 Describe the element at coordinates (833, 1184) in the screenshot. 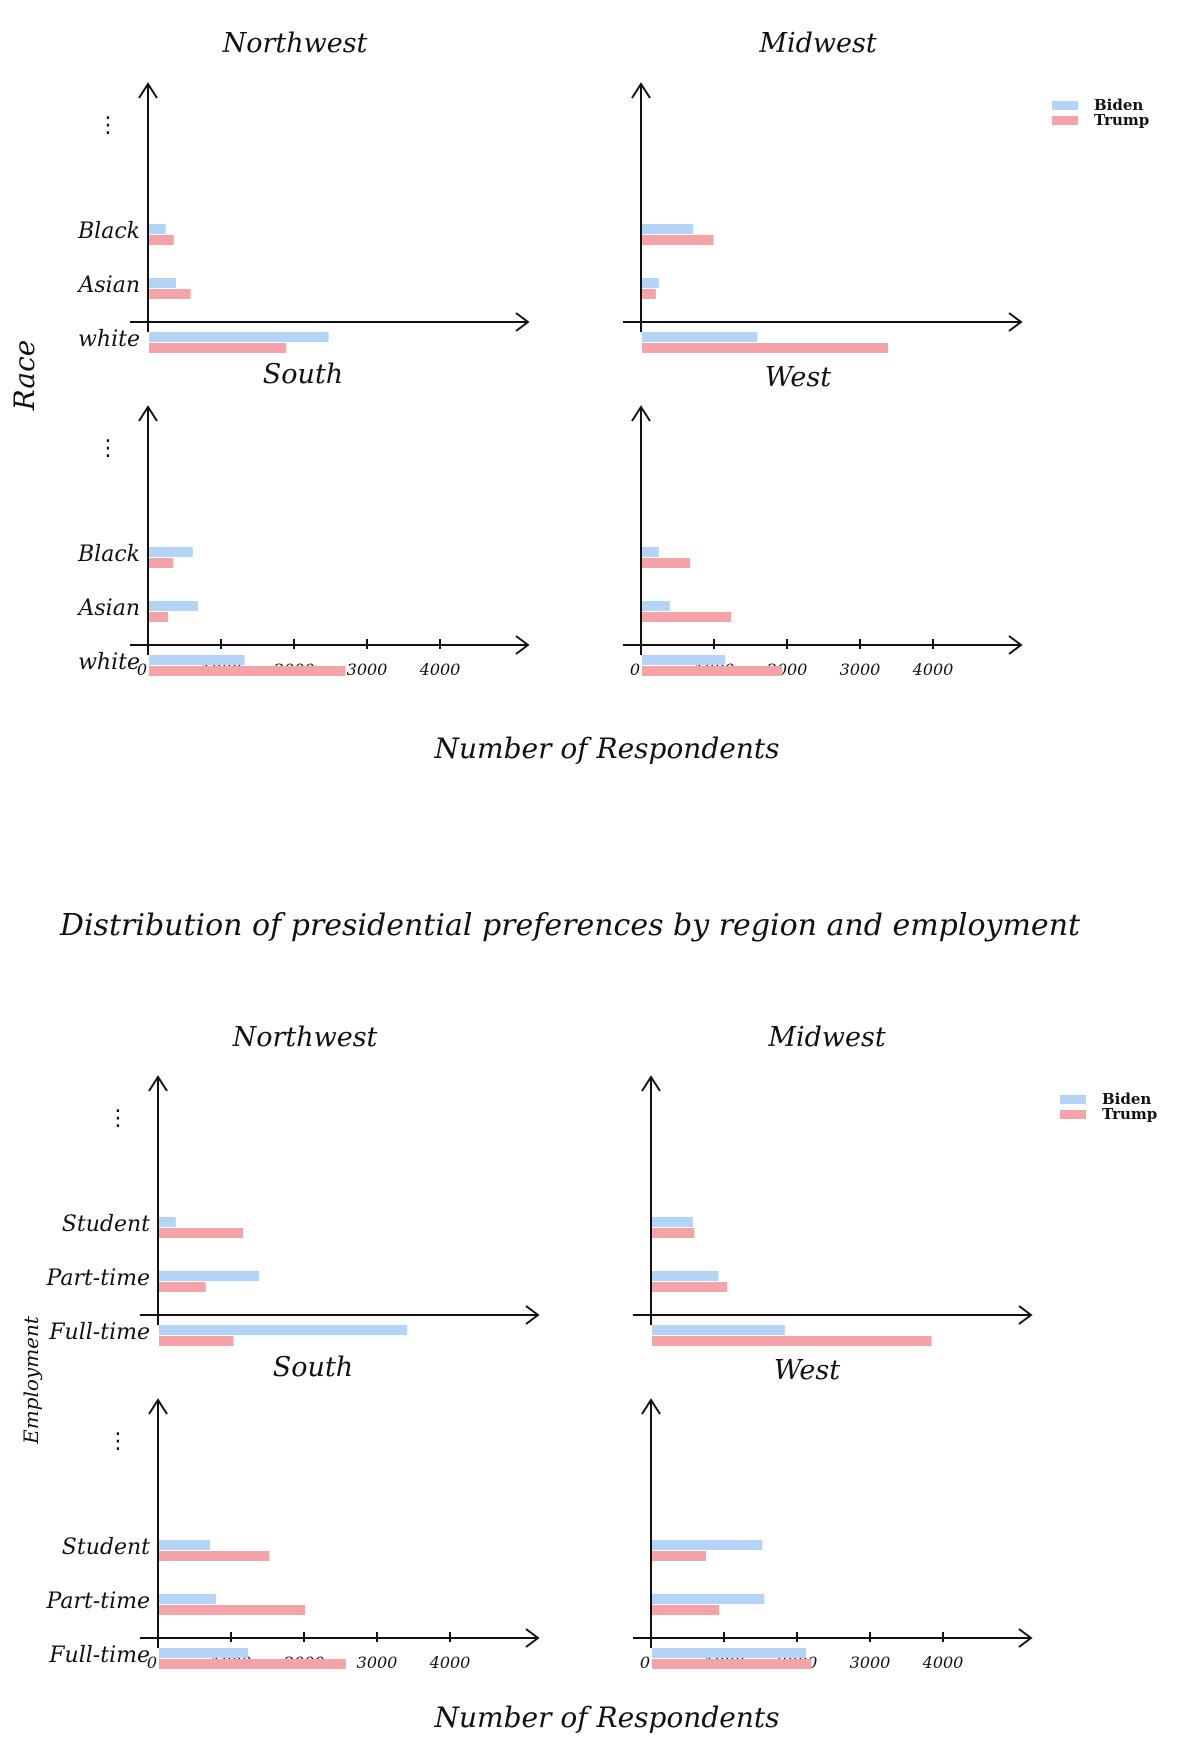

I see `panel-midwest: Midwest` at that location.